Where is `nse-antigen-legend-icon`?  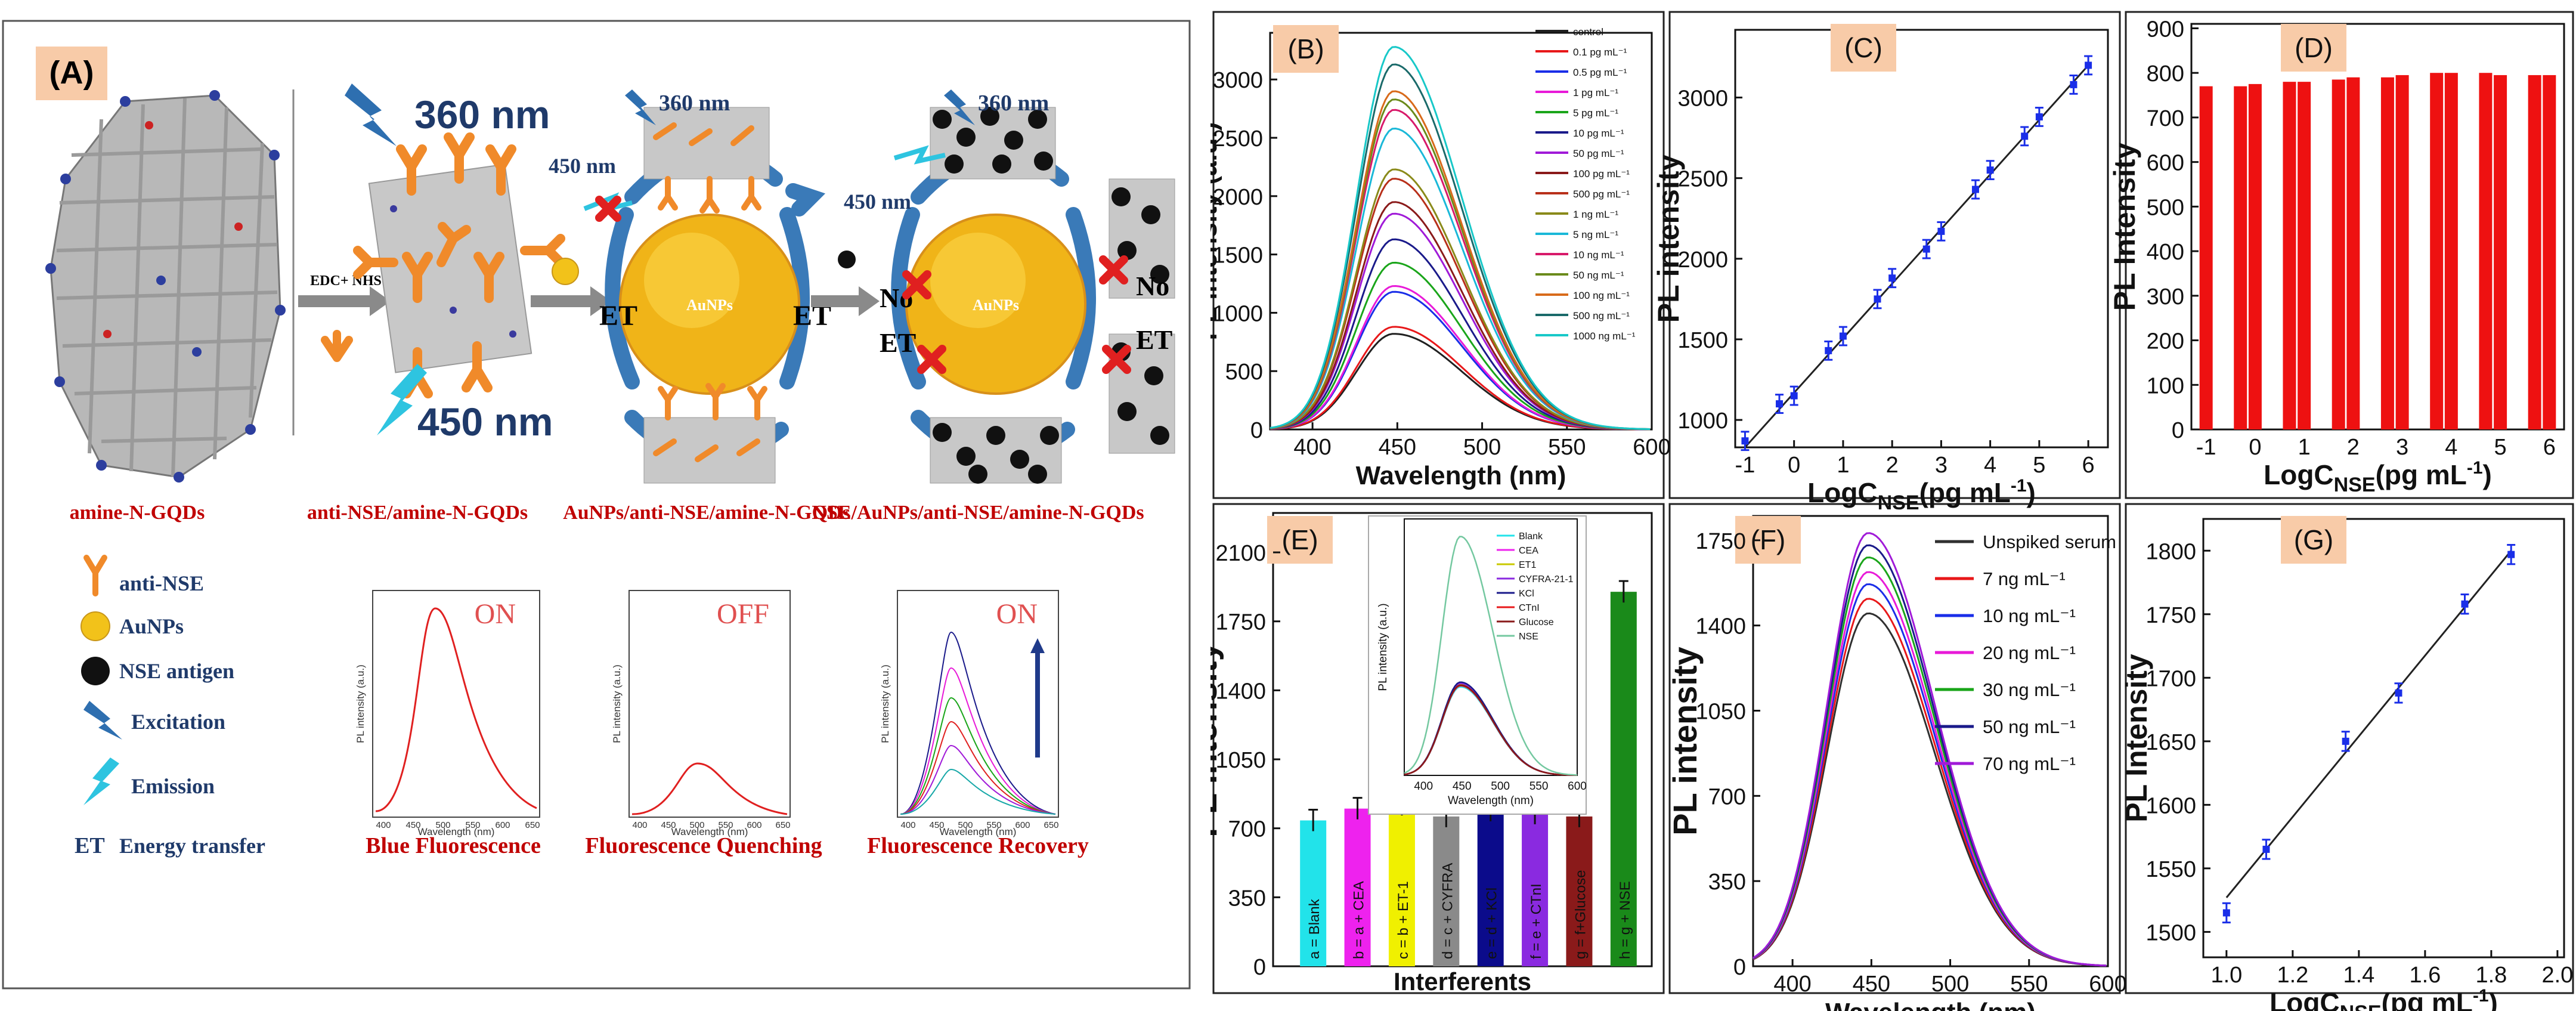 nse-antigen-legend-icon is located at coordinates (95, 671).